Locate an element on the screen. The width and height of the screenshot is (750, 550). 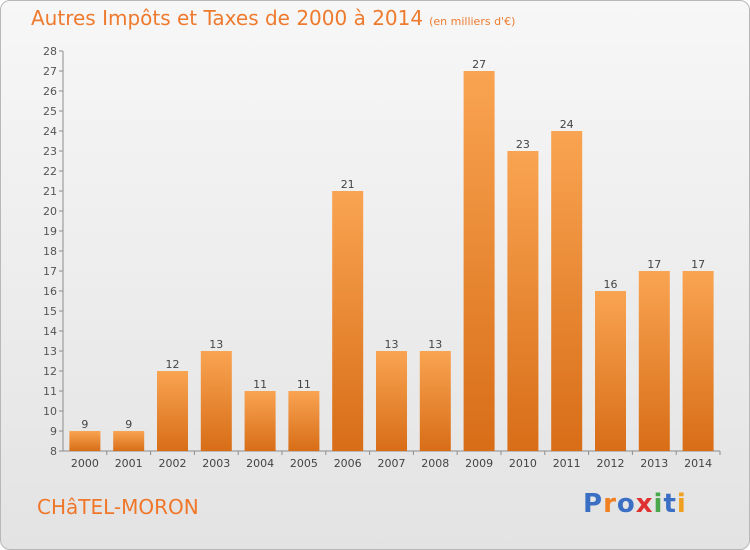
bar-2010 is located at coordinates (523, 301).